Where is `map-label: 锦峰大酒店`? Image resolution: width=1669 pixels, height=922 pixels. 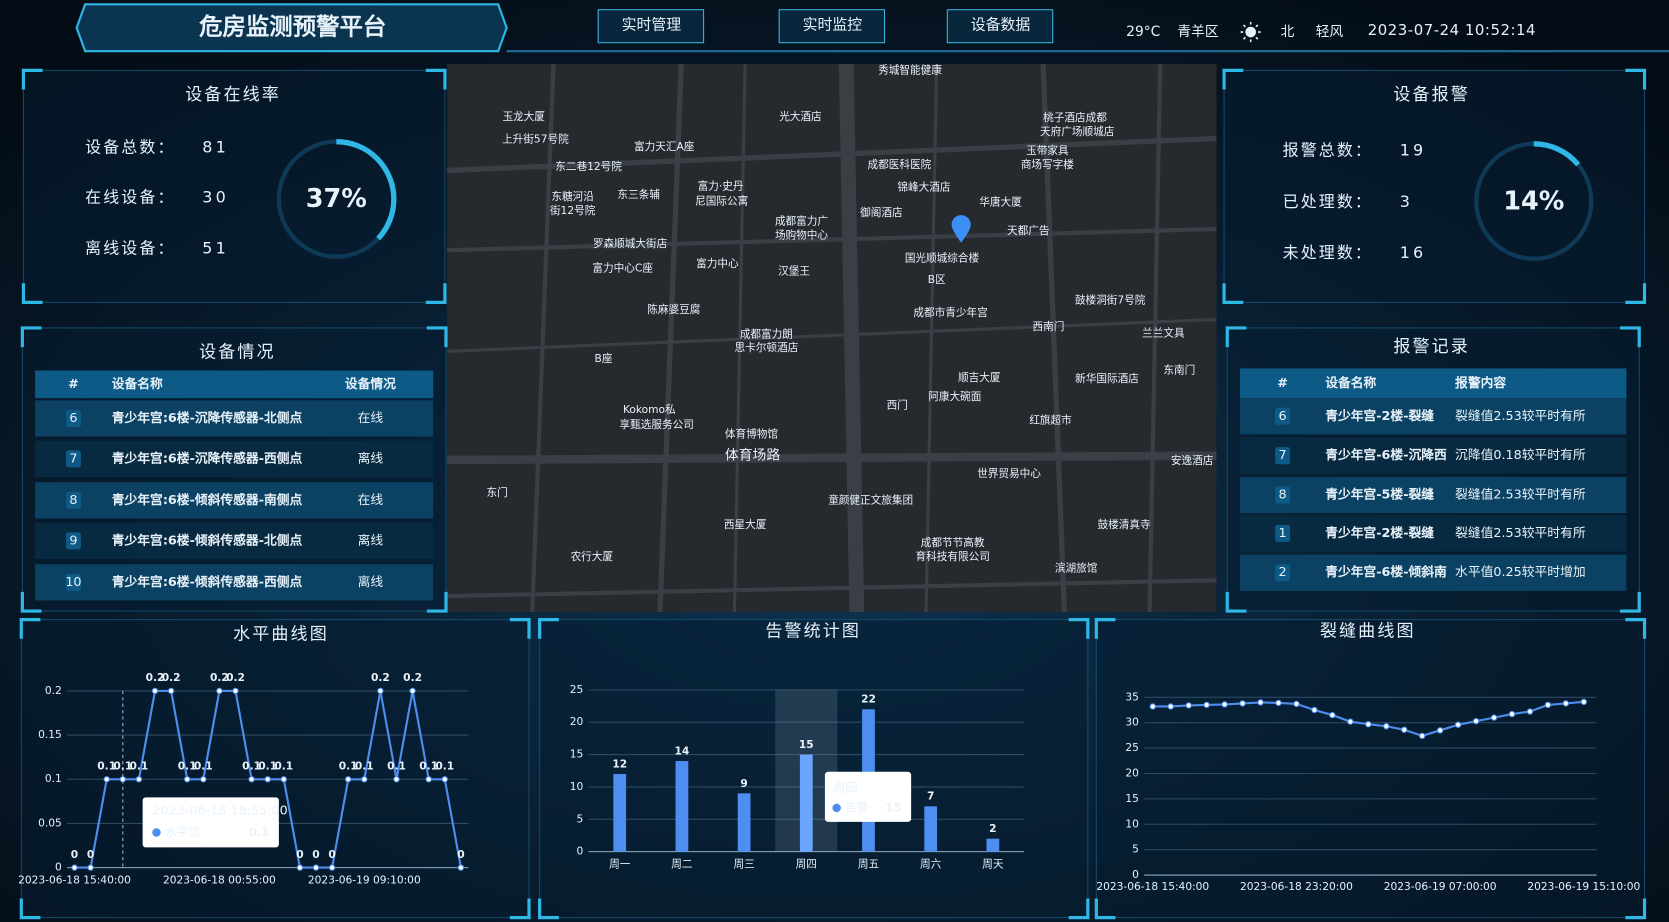 map-label: 锦峰大酒店 is located at coordinates (923, 186).